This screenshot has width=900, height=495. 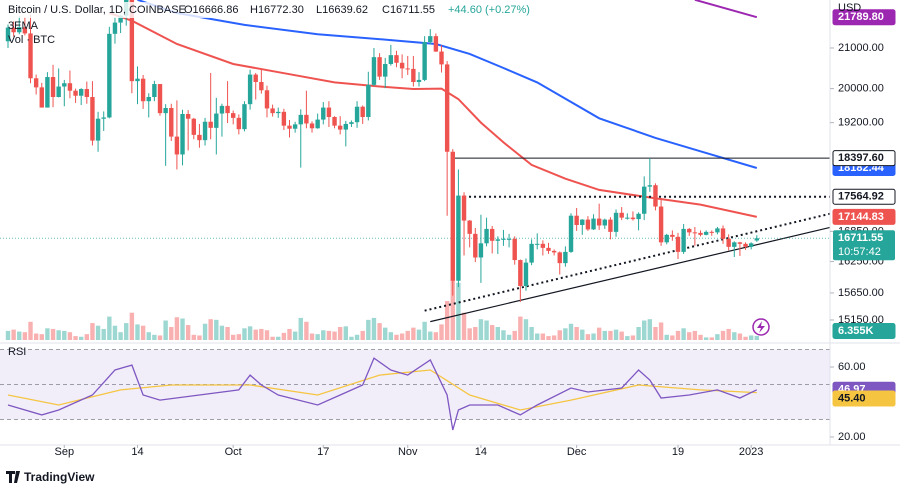 What do you see at coordinates (59, 477) in the screenshot?
I see `brand-name: TradingView` at bounding box center [59, 477].